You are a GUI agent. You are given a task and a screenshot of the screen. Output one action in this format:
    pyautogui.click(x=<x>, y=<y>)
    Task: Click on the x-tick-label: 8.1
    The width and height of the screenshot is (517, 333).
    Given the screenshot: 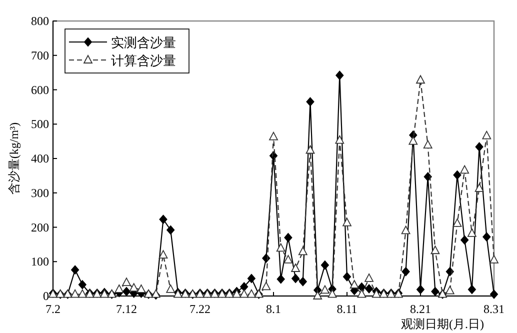 What is the action you would take?
    pyautogui.click(x=273, y=309)
    